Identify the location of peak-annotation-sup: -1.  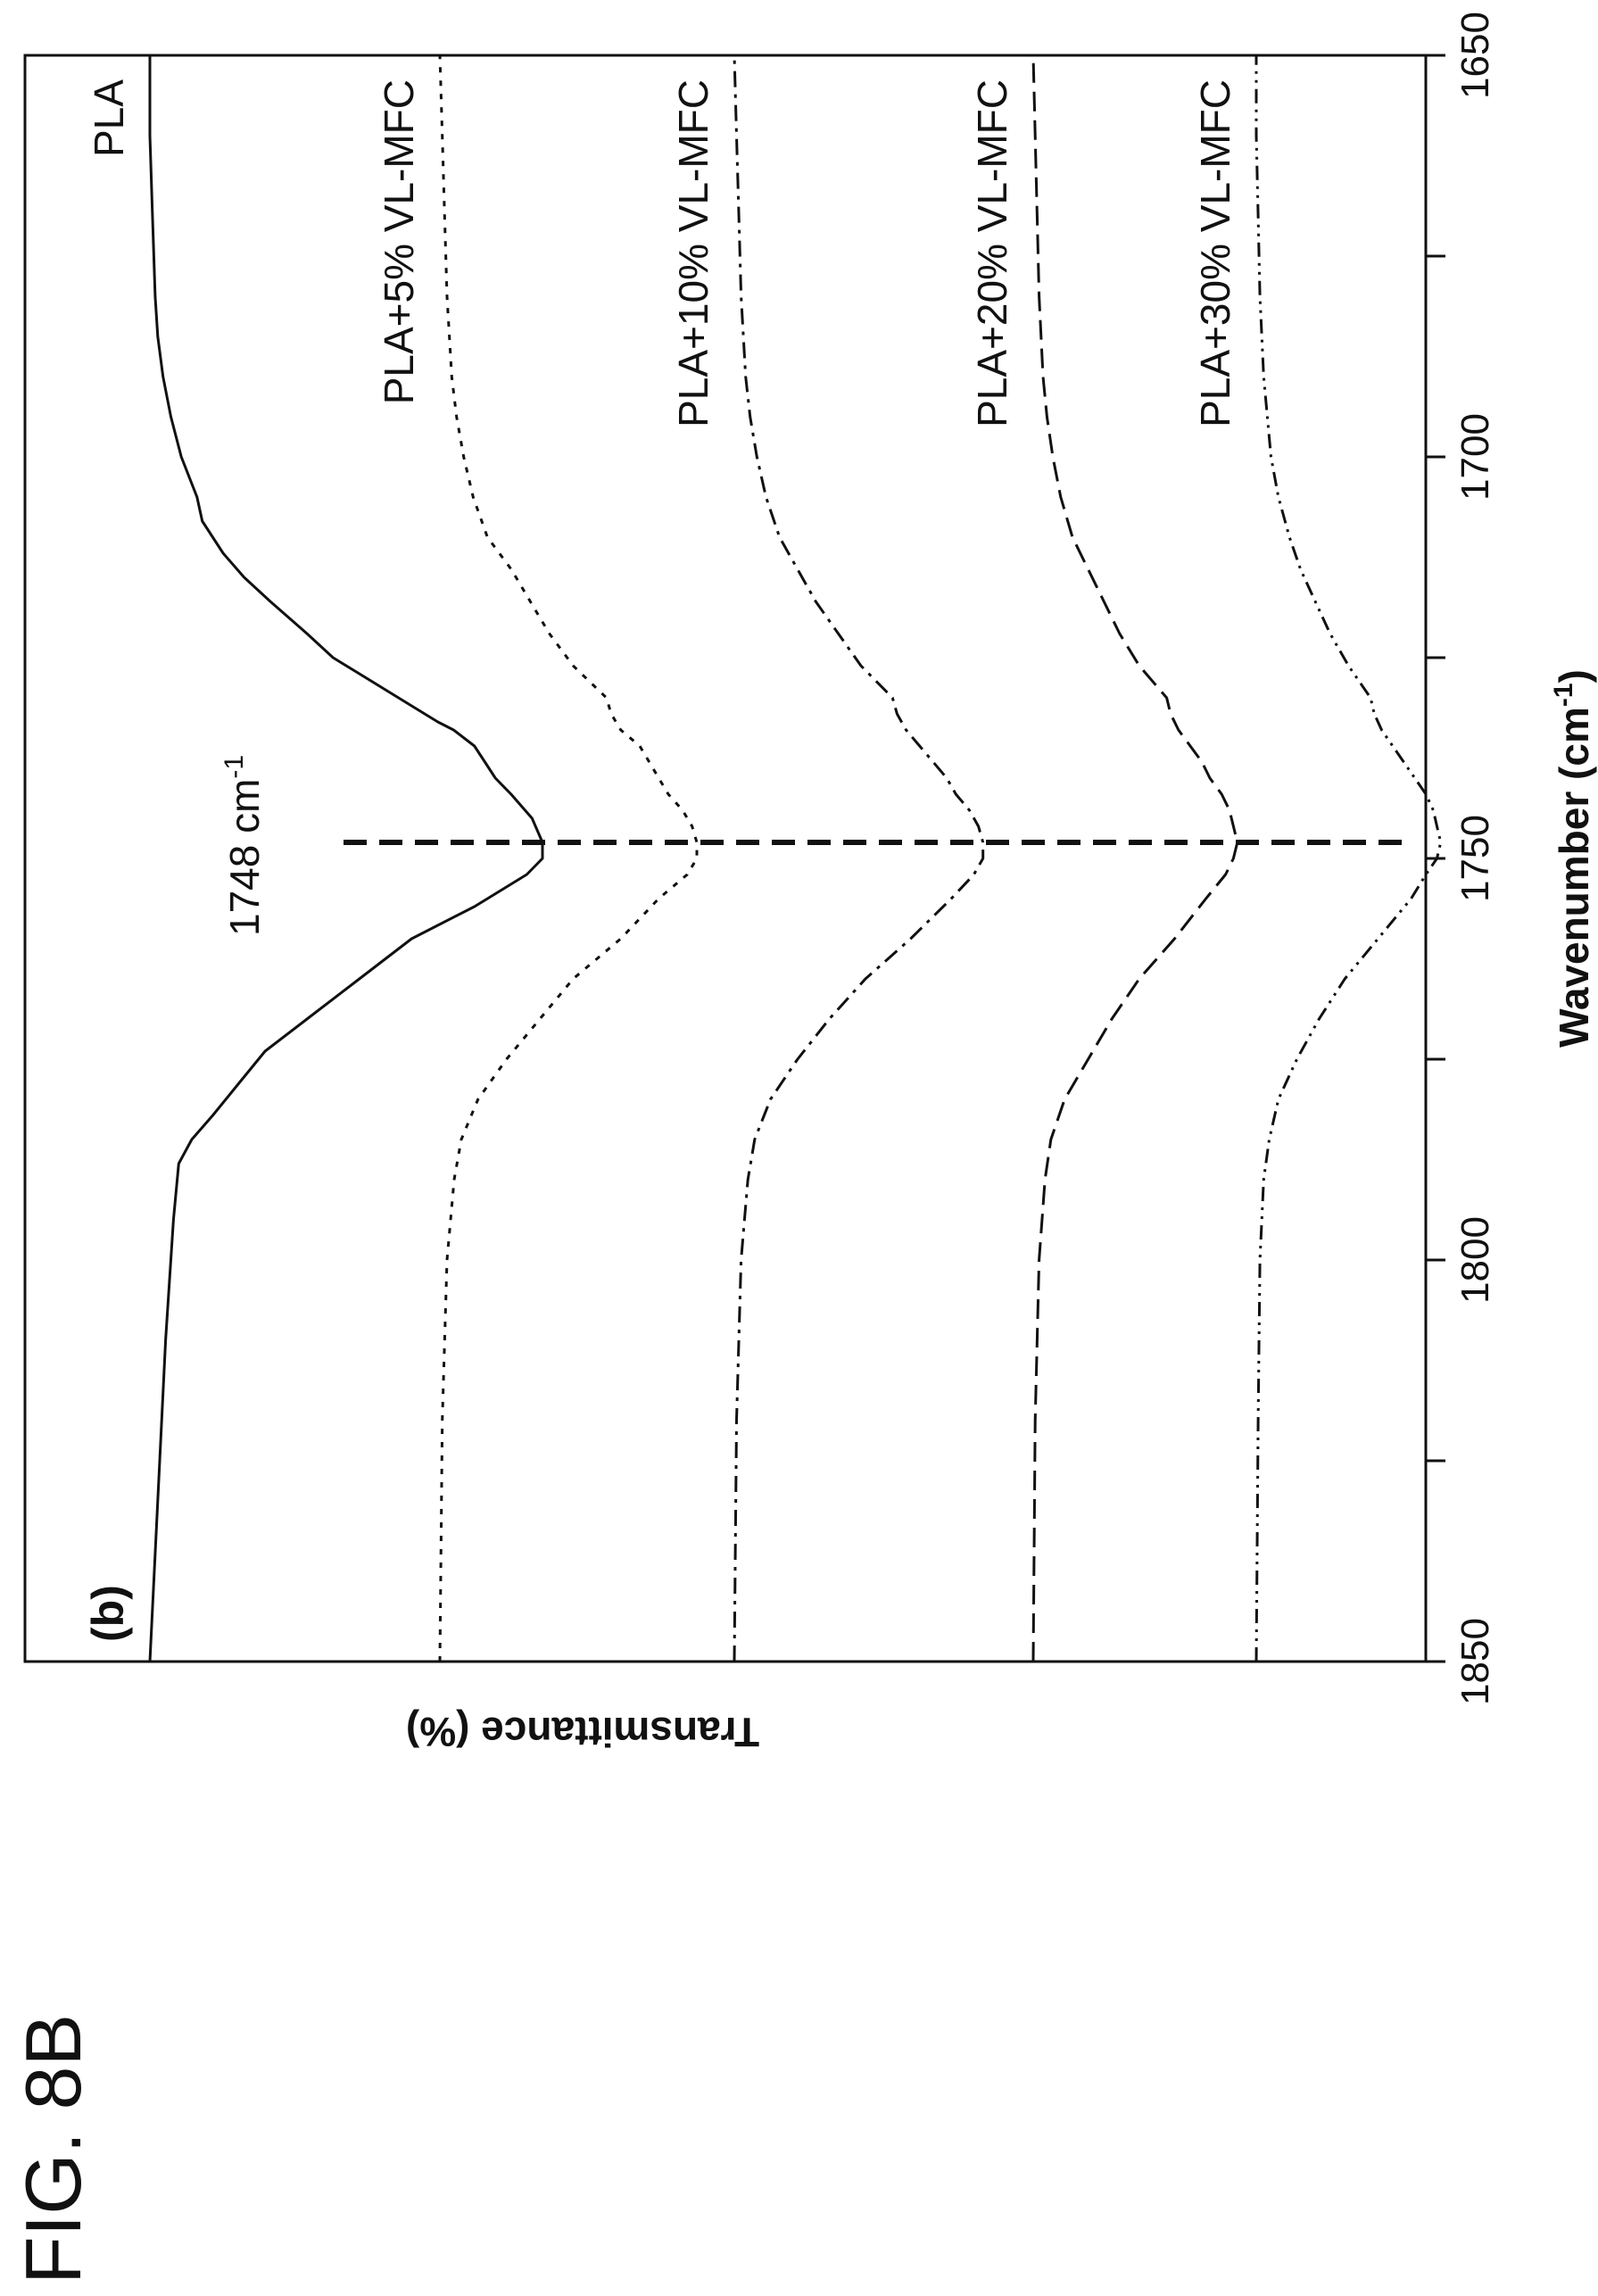
(234, 767).